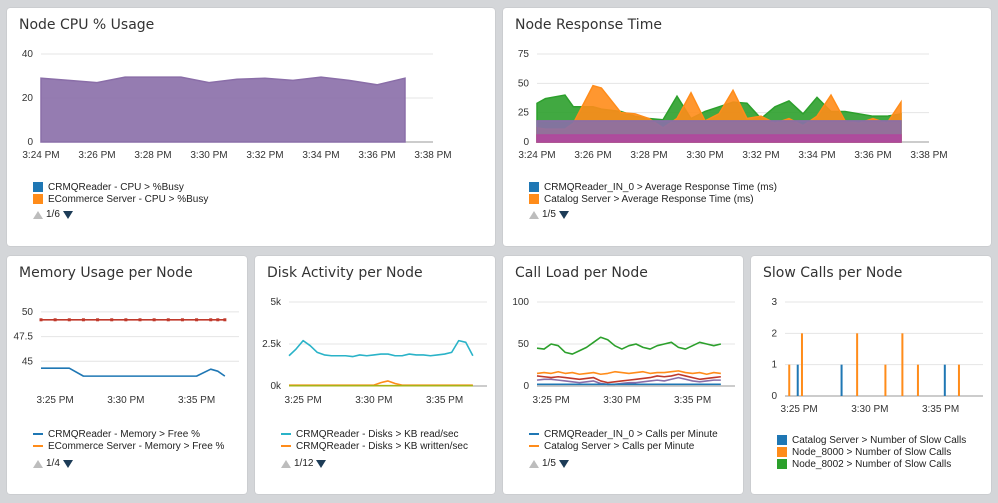  What do you see at coordinates (136, 446) in the screenshot?
I see `legend-label: ECommerce Server - Memory > Free %` at bounding box center [136, 446].